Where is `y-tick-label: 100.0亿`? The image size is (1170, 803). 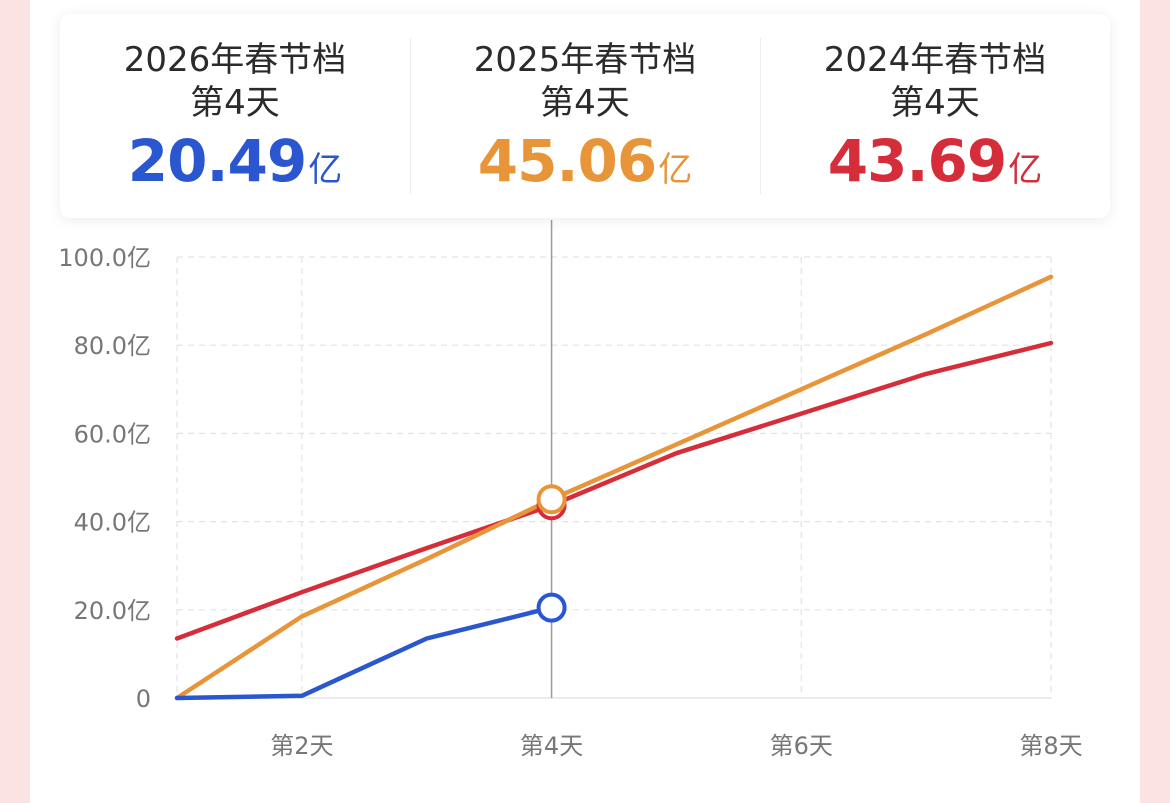 y-tick-label: 100.0亿 is located at coordinates (104, 258).